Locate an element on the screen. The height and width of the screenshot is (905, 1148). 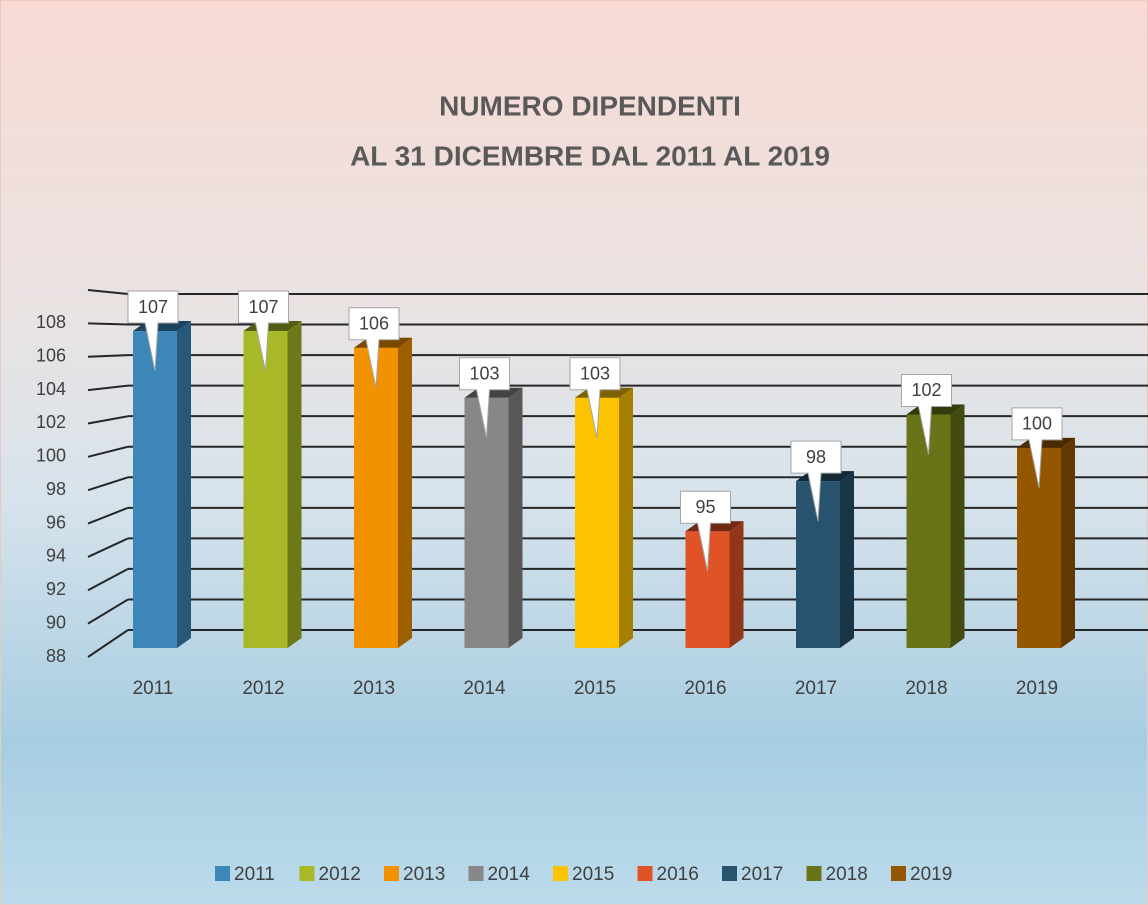
legend-label: 2011 is located at coordinates (254, 874).